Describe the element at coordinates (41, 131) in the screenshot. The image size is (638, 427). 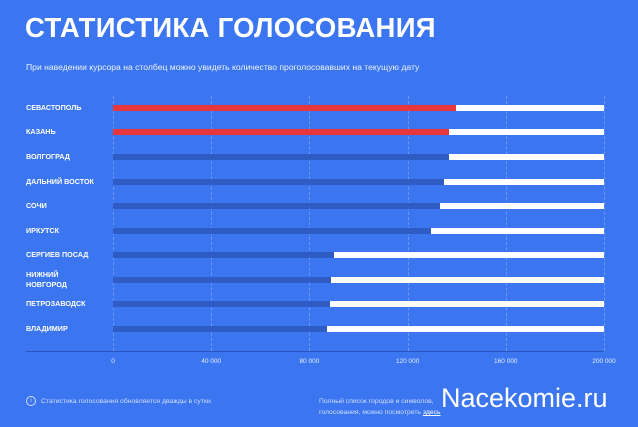
I see `category-label: КАЗАНЬ` at that location.